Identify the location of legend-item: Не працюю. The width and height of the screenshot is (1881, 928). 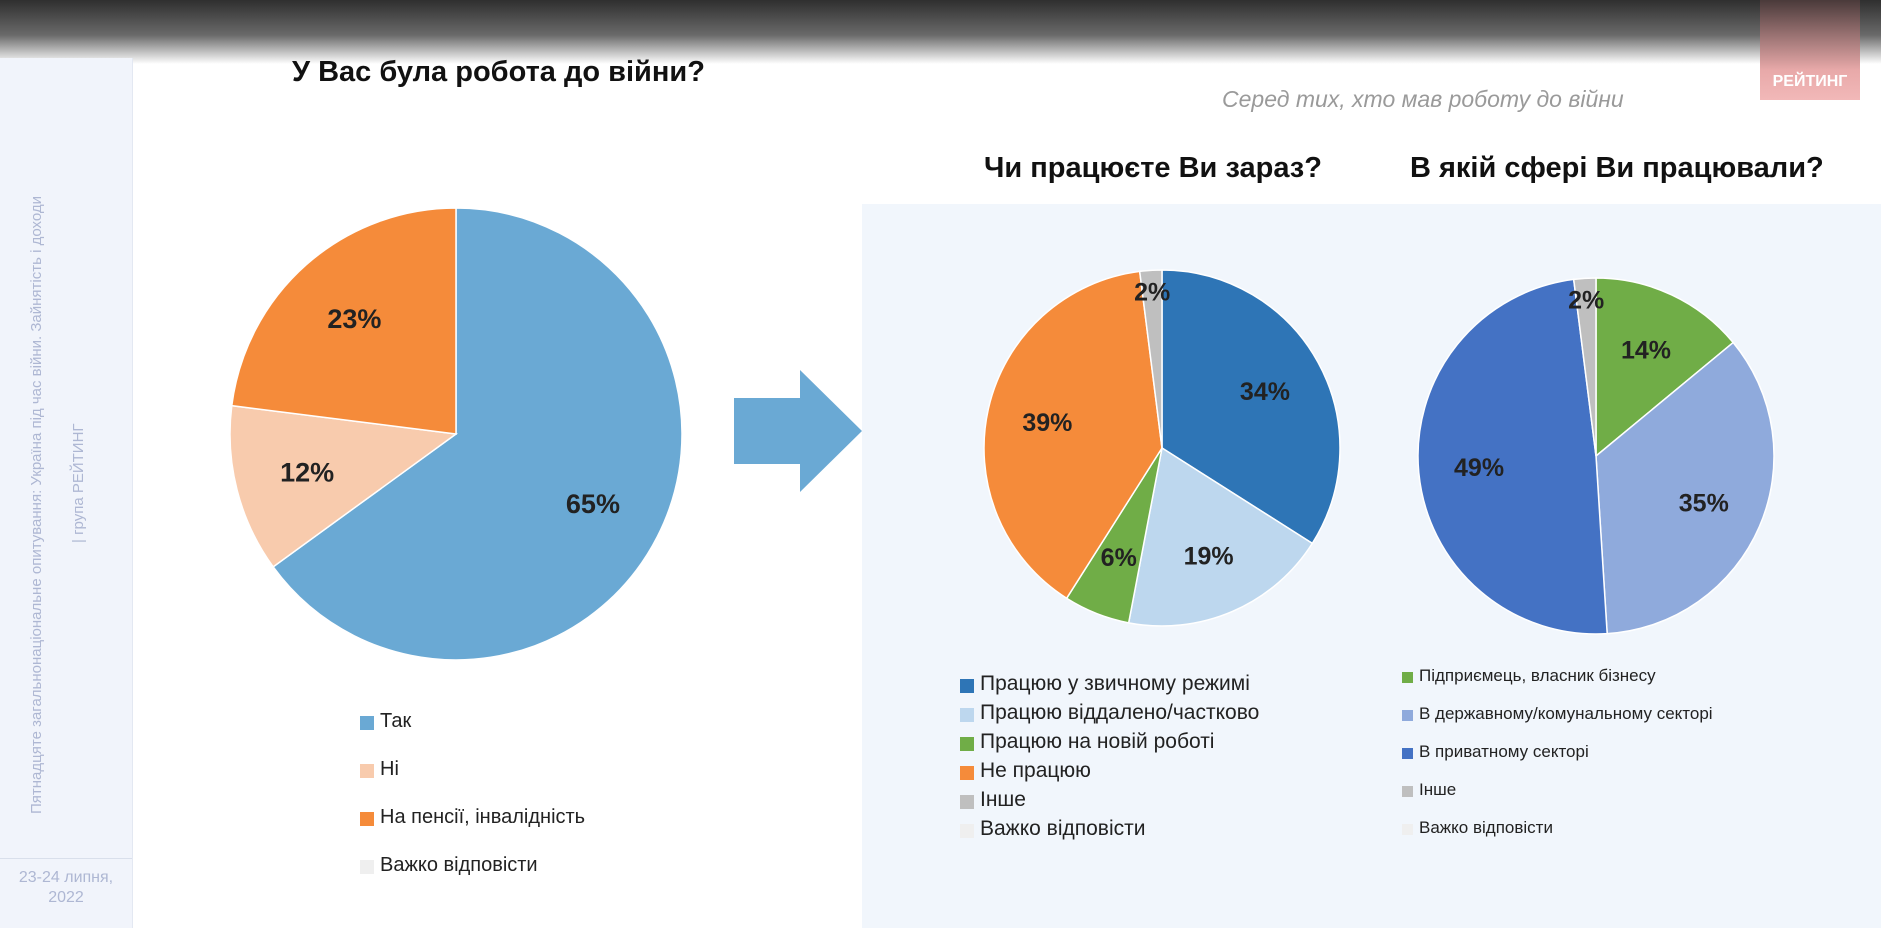
(1025, 772).